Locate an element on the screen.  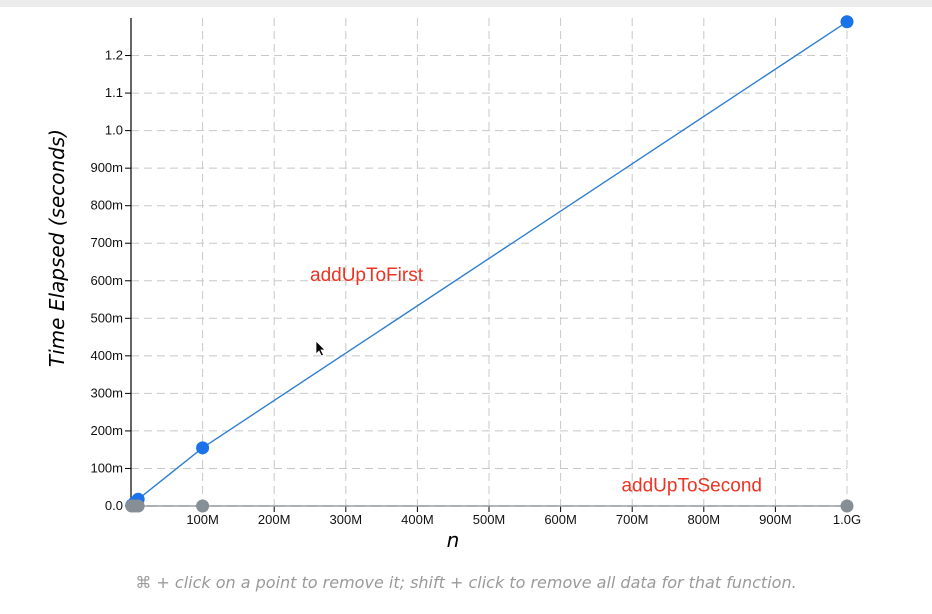
x-tick-label: 100M is located at coordinates (202, 519).